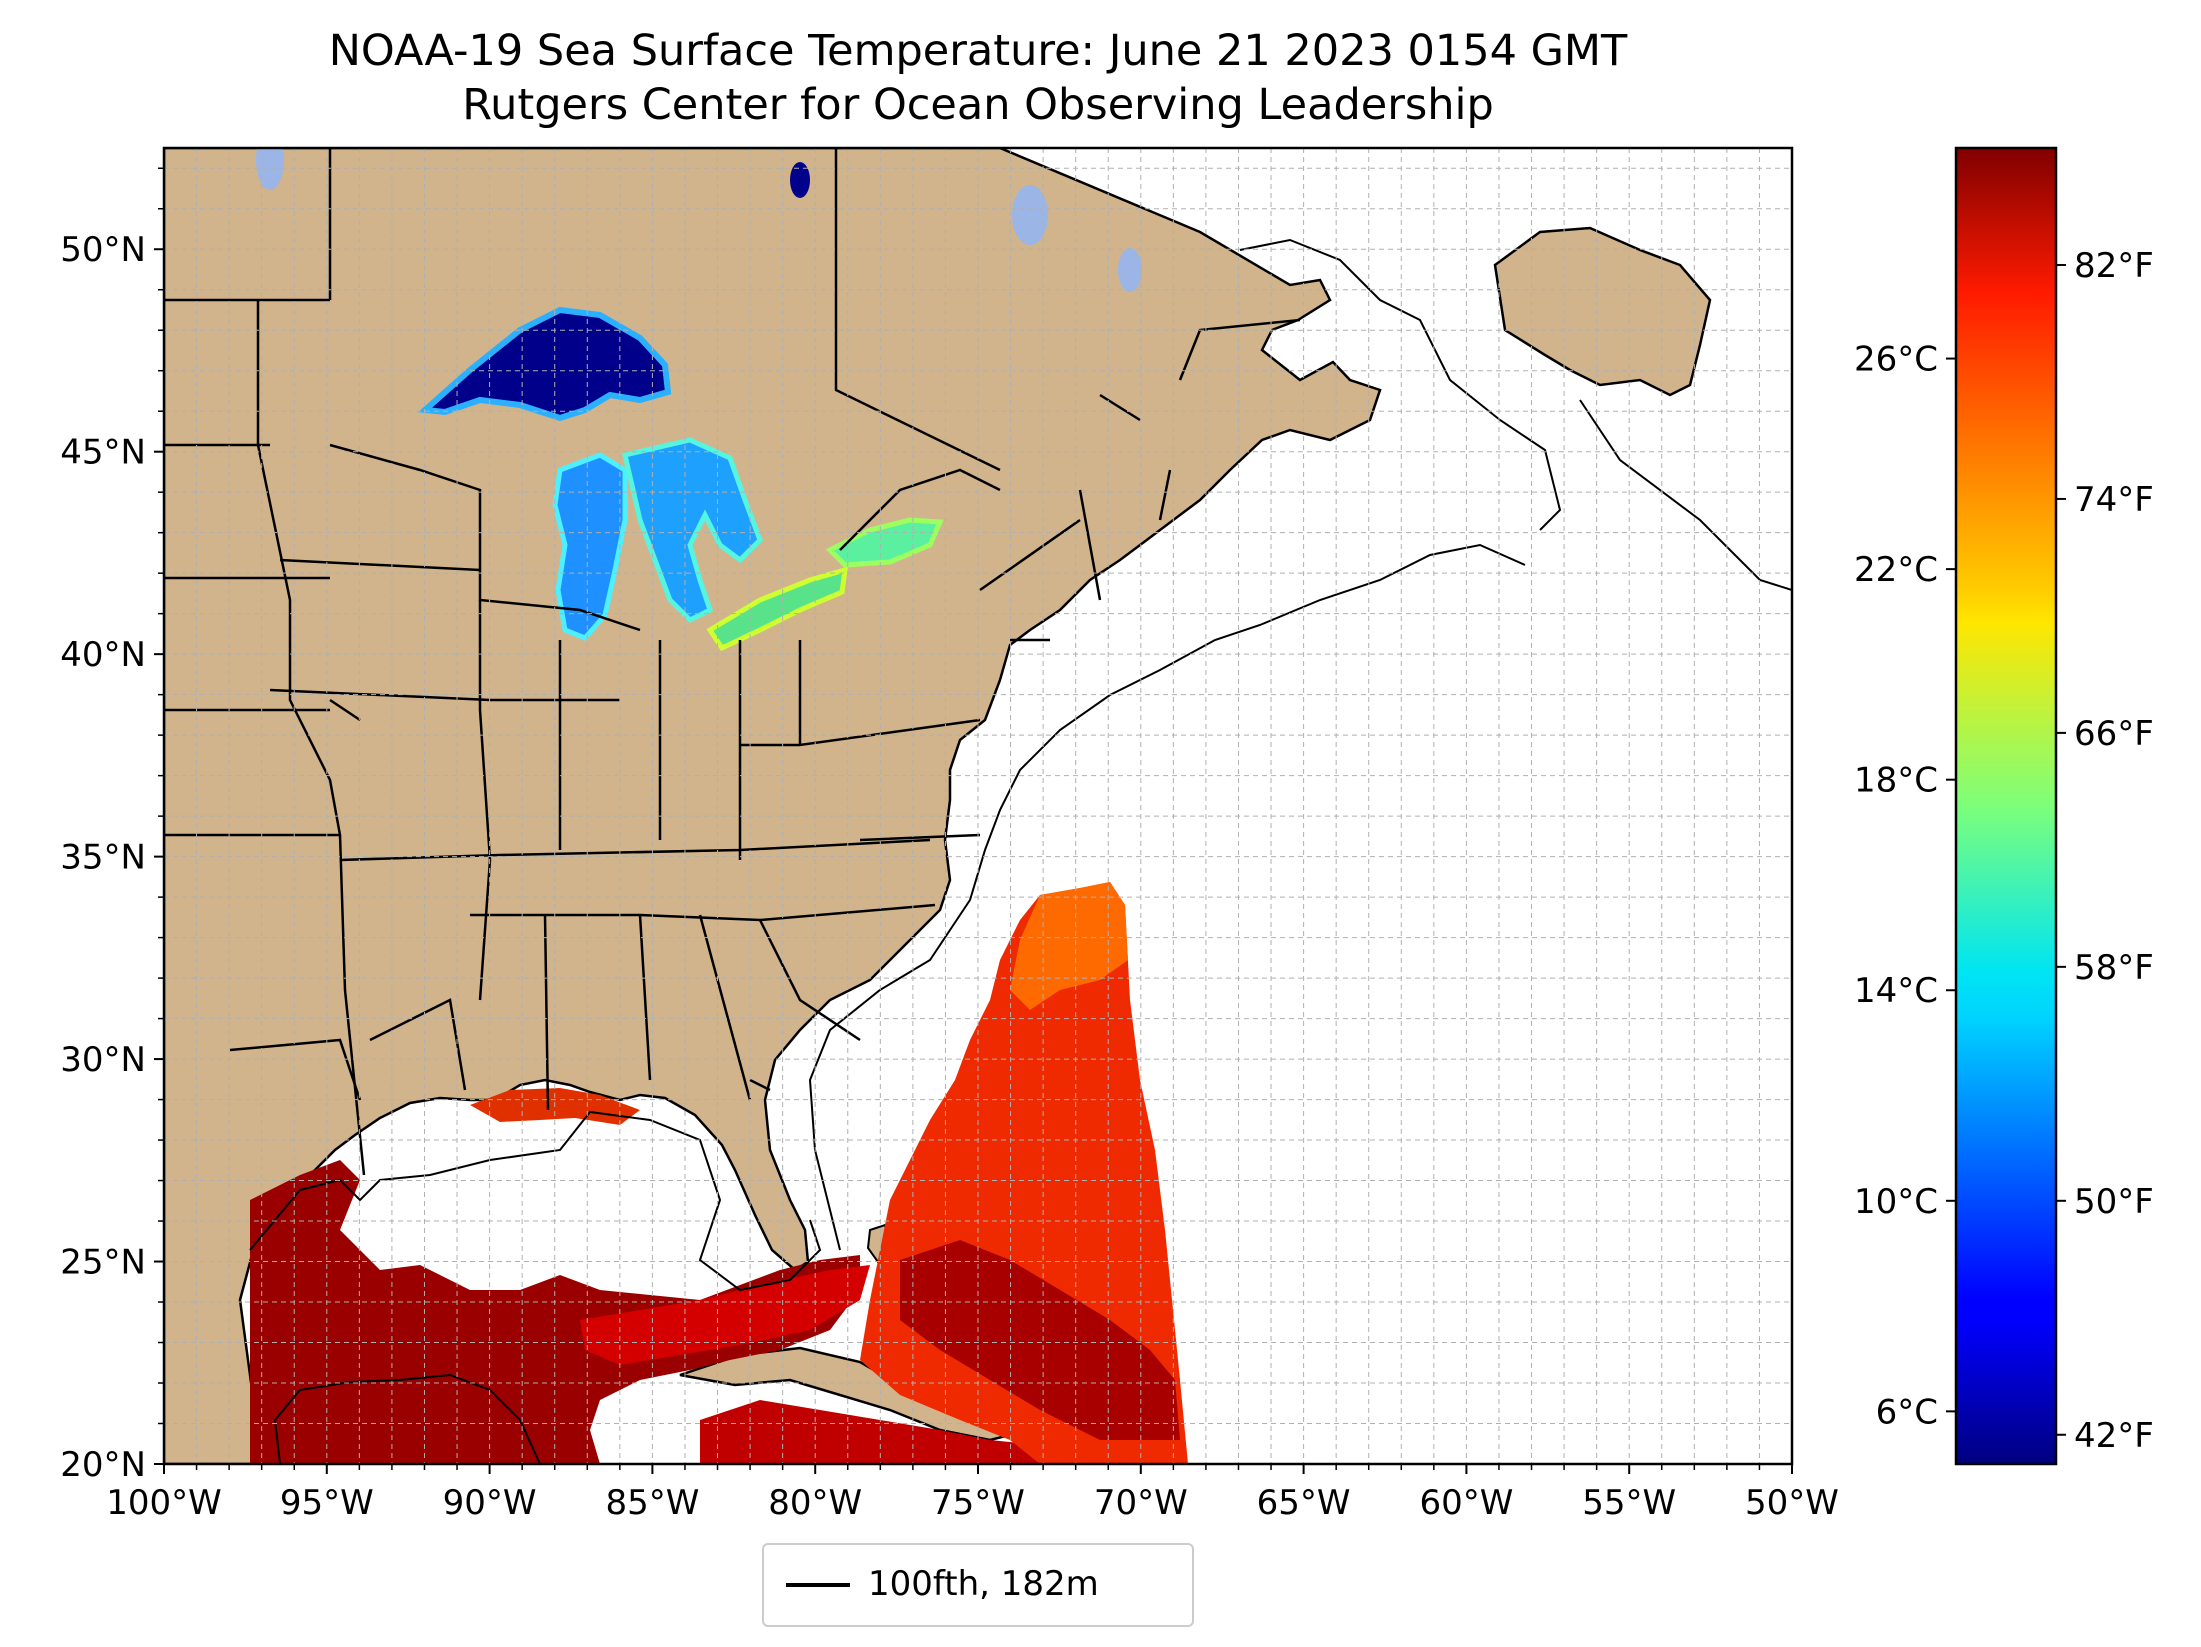 The width and height of the screenshot is (2201, 1647). Describe the element at coordinates (1896, 1202) in the screenshot. I see `celsius-tick-label: 10°C` at that location.